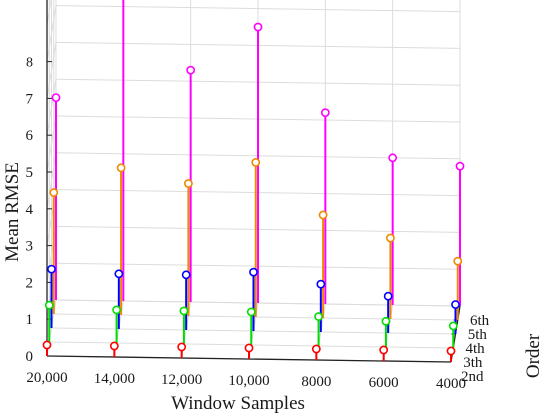  What do you see at coordinates (30, 320) in the screenshot?
I see `z-tick-label: 1` at bounding box center [30, 320].